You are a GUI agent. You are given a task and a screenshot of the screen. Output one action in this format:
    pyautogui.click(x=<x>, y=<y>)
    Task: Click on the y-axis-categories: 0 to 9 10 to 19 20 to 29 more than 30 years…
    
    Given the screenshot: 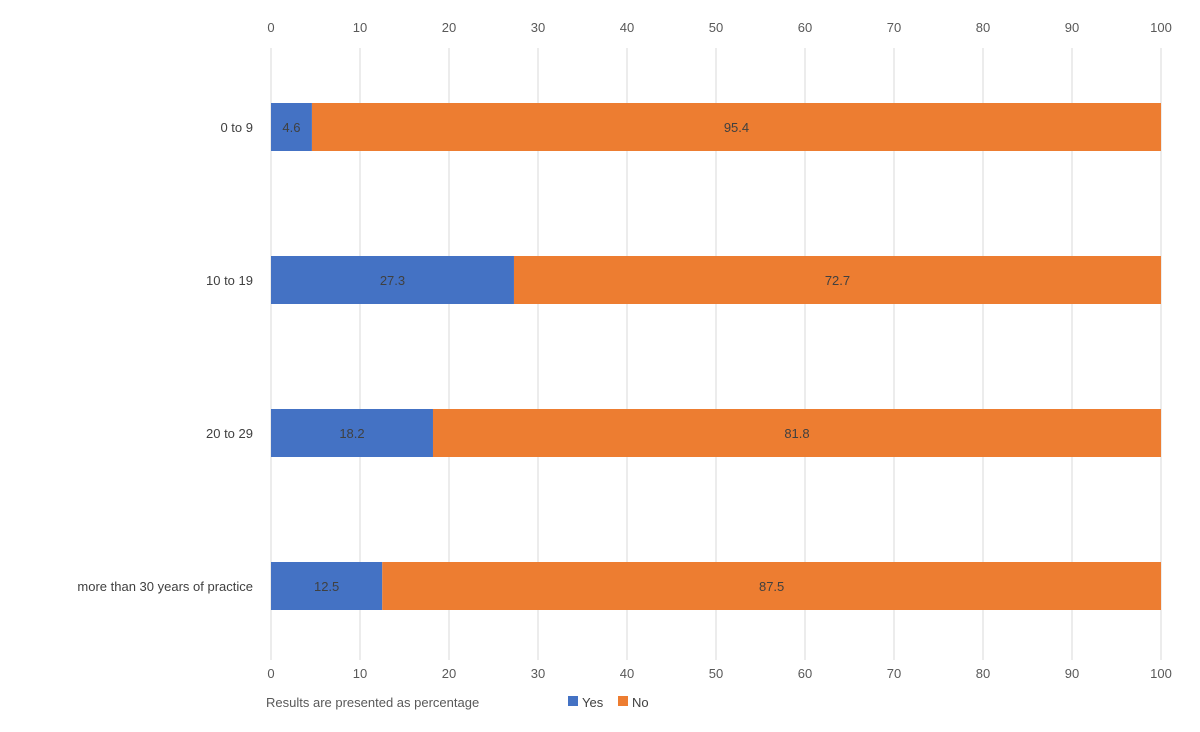 What is the action you would take?
    pyautogui.click(x=165, y=357)
    